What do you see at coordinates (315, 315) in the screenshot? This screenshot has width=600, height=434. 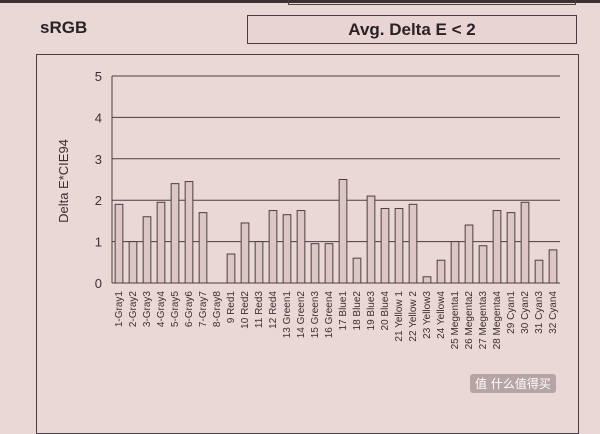 I see `x-tick-label: 15 Green3` at bounding box center [315, 315].